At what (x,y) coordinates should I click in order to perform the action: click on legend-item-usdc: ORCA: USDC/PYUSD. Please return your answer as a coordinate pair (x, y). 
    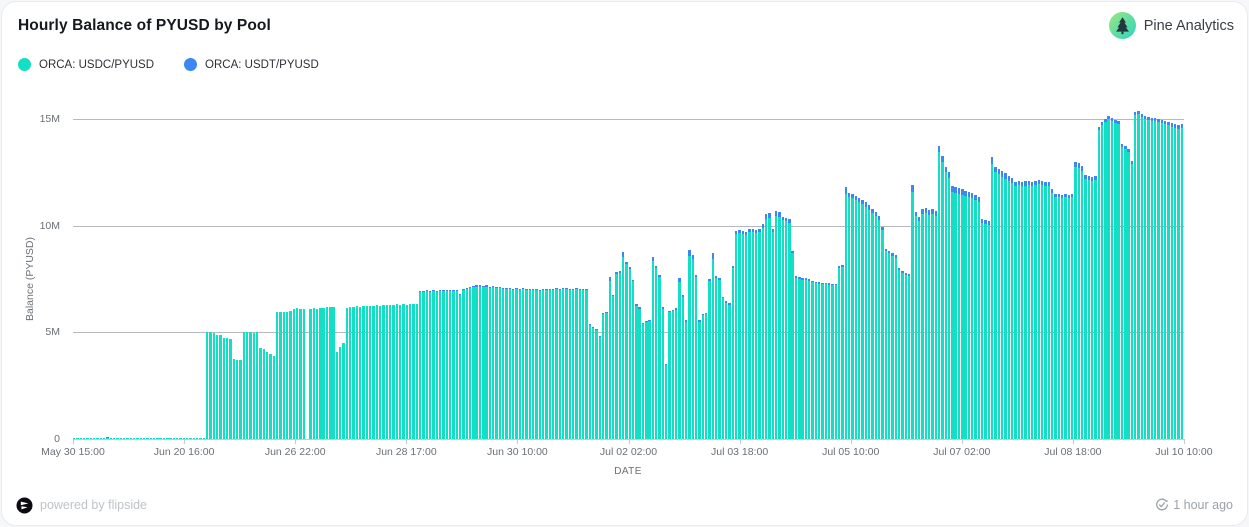
    Looking at the image, I should click on (86, 64).